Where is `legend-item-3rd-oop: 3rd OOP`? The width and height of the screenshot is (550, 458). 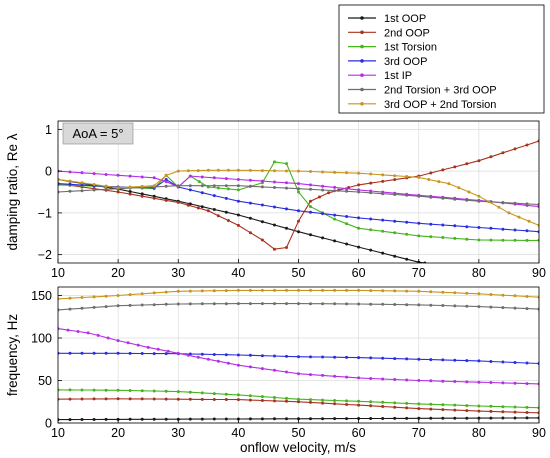 legend-item-3rd-oop: 3rd OOP is located at coordinates (387, 62).